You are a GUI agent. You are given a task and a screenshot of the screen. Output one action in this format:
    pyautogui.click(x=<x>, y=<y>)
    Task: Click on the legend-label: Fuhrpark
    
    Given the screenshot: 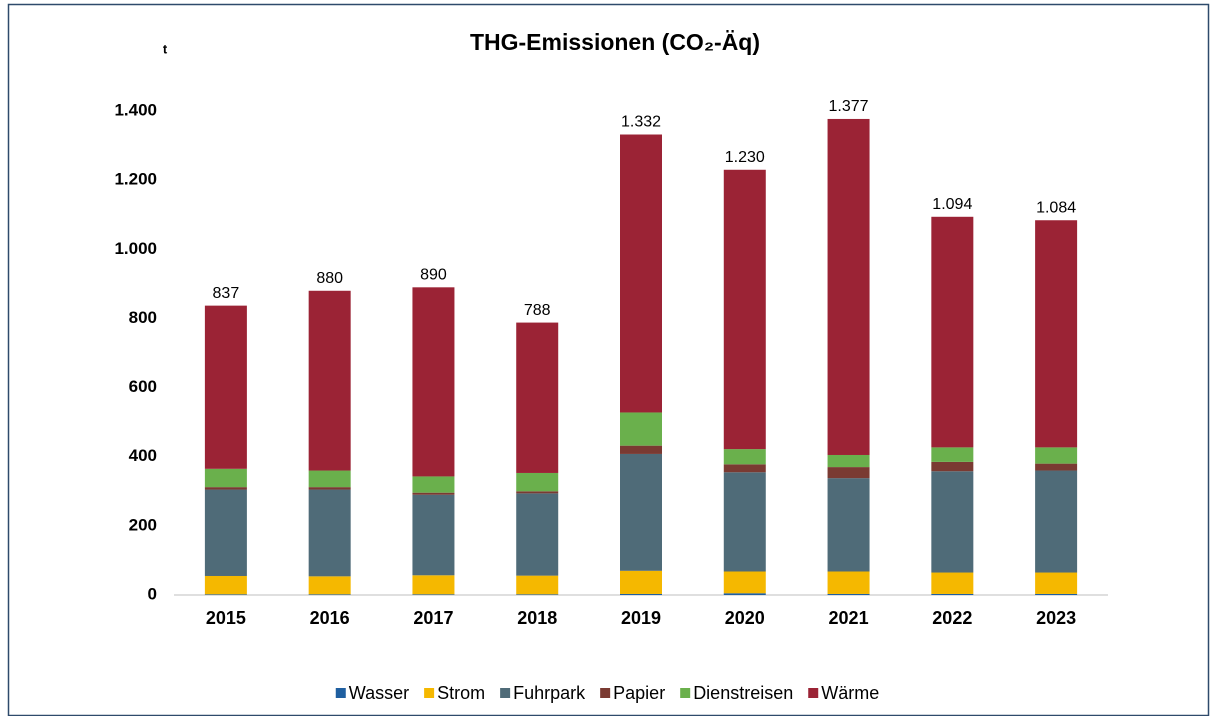 What is the action you would take?
    pyautogui.click(x=549, y=693)
    